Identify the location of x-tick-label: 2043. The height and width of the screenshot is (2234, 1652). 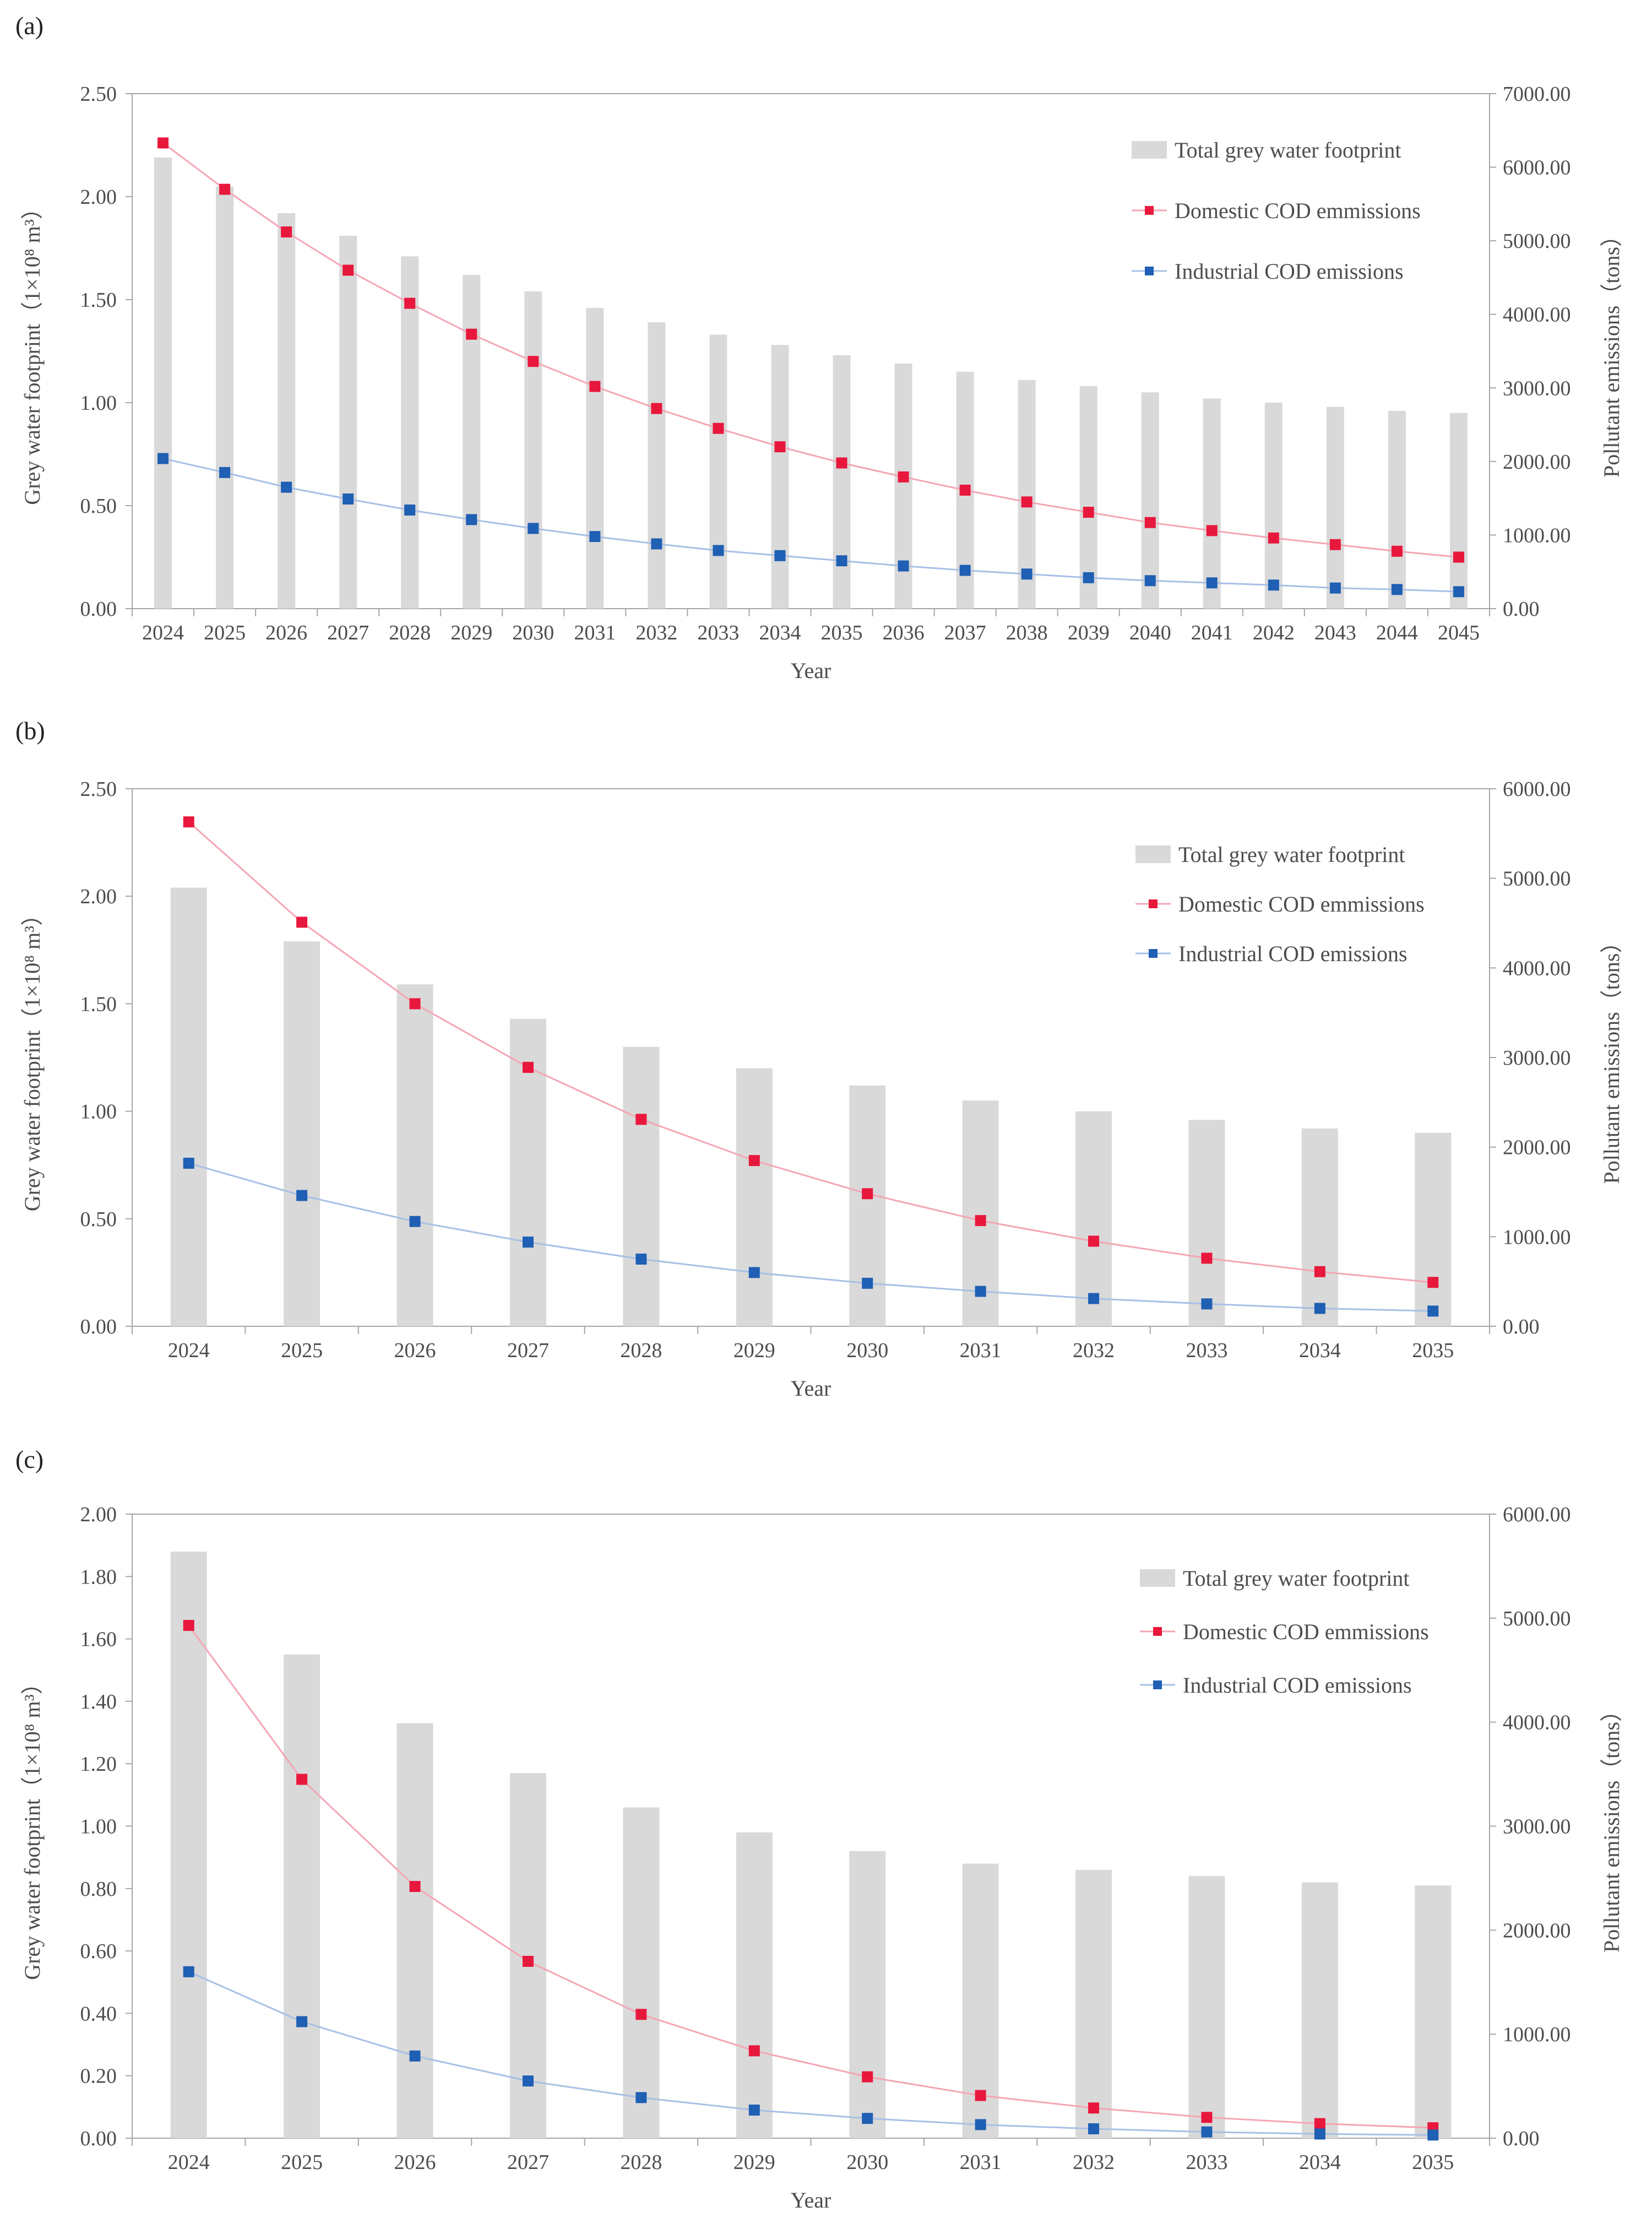
(1335, 632).